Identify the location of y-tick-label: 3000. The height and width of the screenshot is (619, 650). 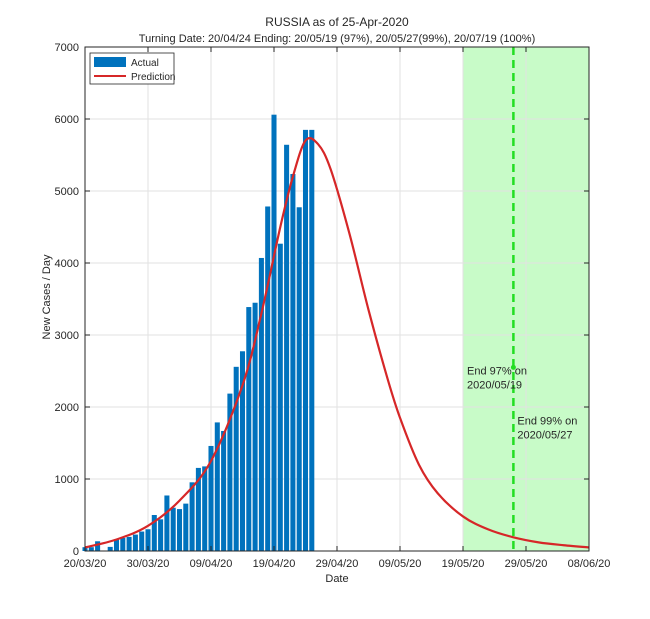
(67, 336).